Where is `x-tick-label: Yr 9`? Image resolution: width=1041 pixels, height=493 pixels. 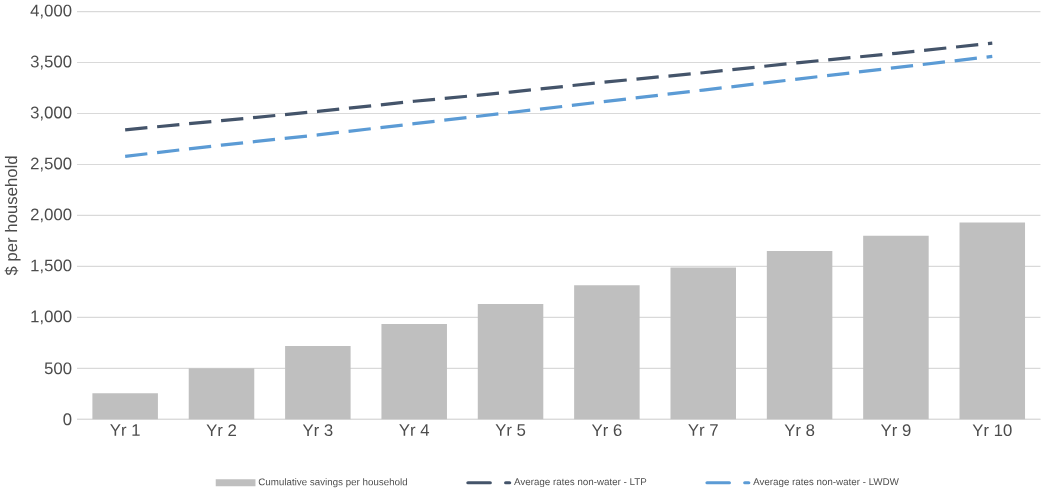 x-tick-label: Yr 9 is located at coordinates (895, 430).